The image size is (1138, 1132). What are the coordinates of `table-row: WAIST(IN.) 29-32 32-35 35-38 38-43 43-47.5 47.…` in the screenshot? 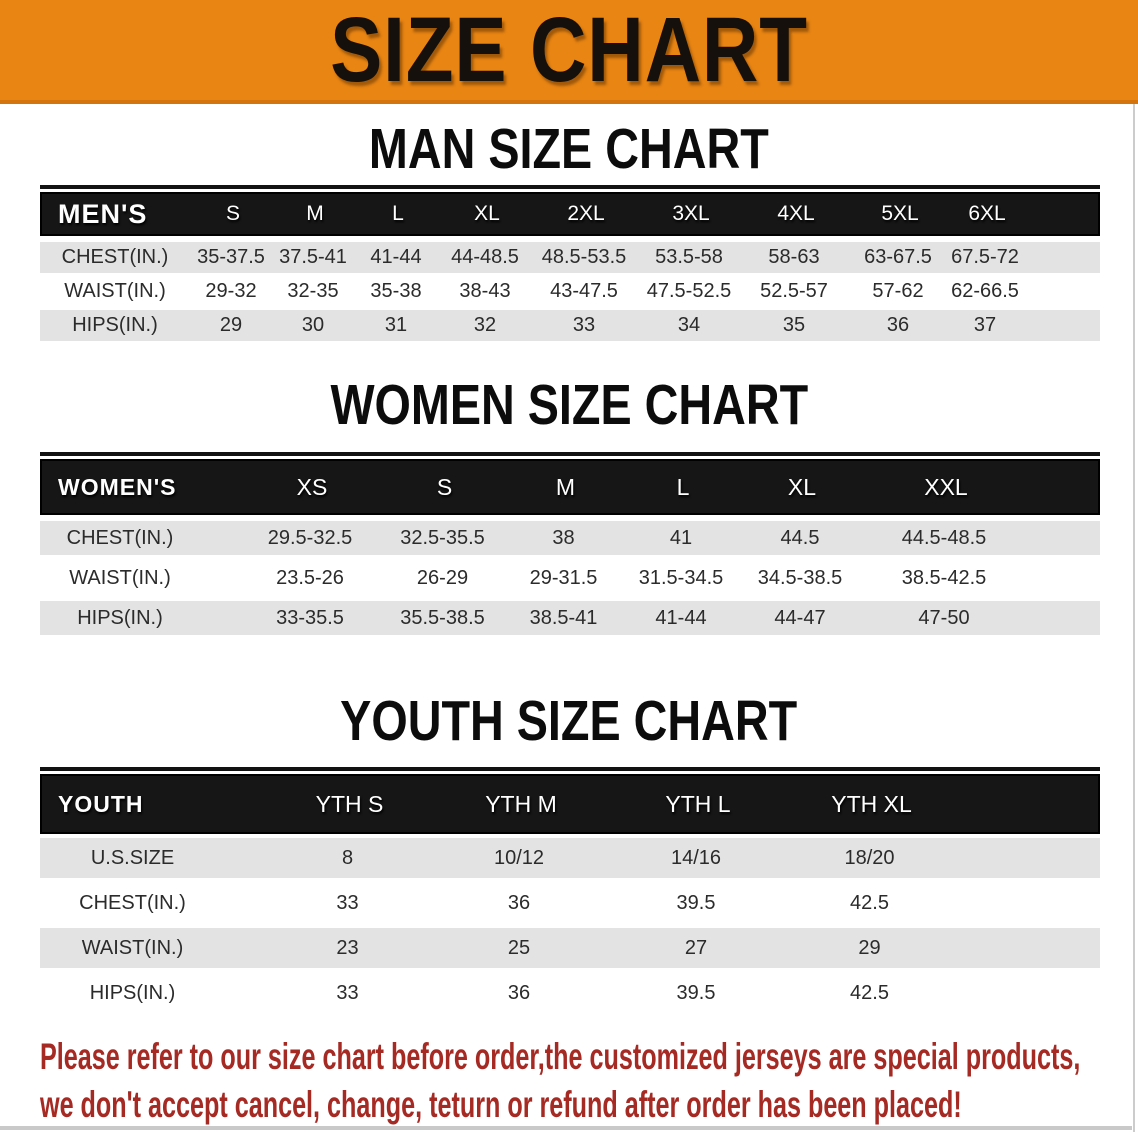 It's located at (570, 291).